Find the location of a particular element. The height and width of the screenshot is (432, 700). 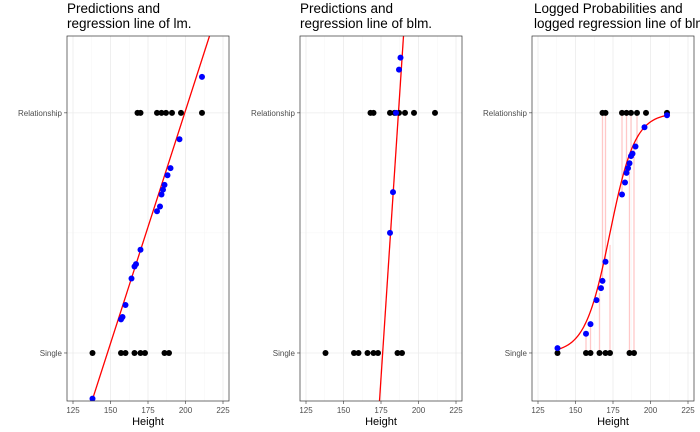

chart-title-line: logged regression line of blm. is located at coordinates (617, 23).